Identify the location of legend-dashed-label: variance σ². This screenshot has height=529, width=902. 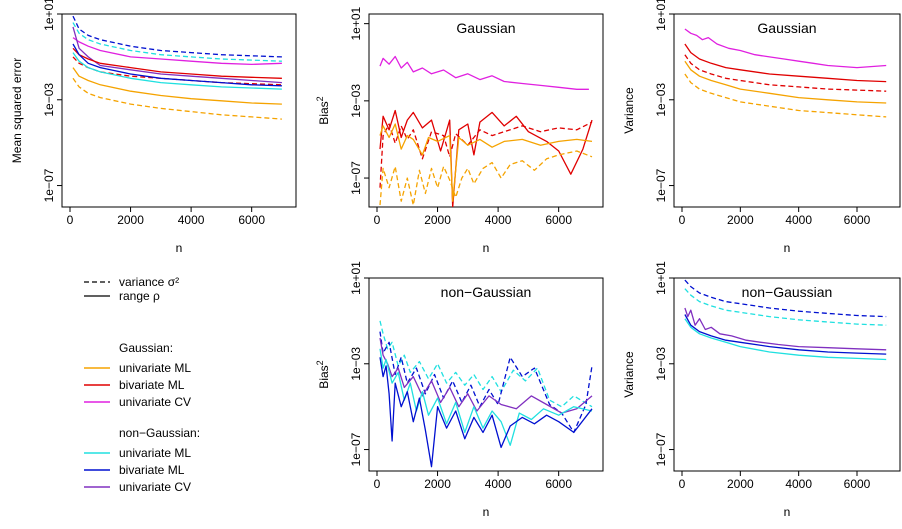
(149, 282).